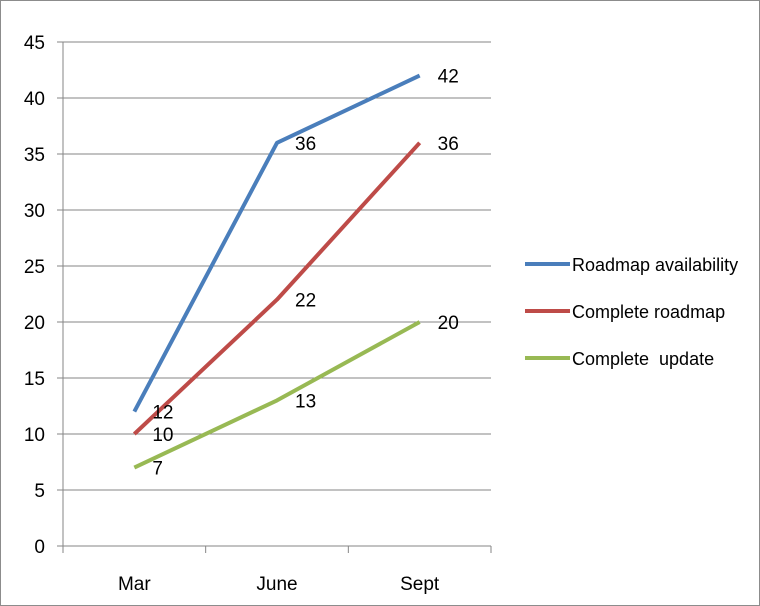  What do you see at coordinates (305, 301) in the screenshot?
I see `data-label: 22` at bounding box center [305, 301].